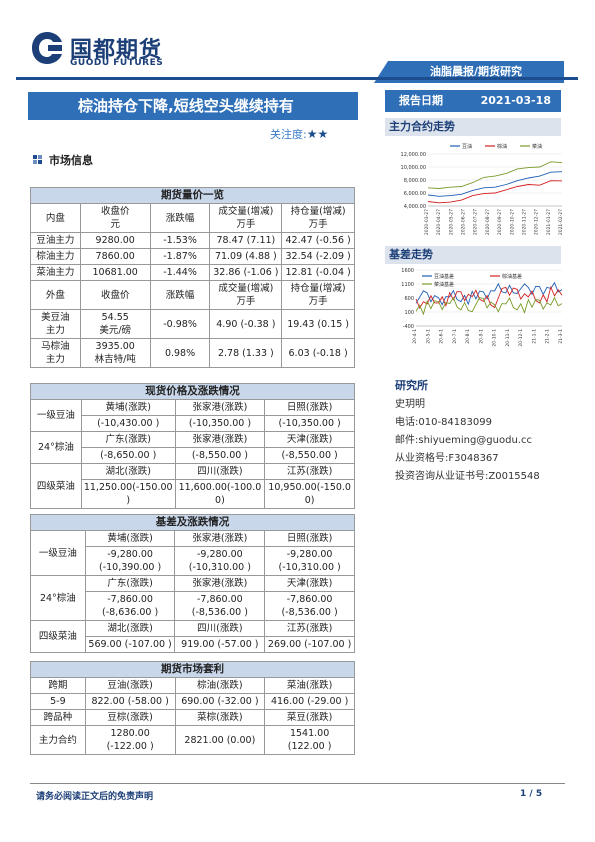 Image resolution: width=595 pixels, height=842 pixels. I want to click on table-cell: 2.78 (1.33 ), so click(246, 353).